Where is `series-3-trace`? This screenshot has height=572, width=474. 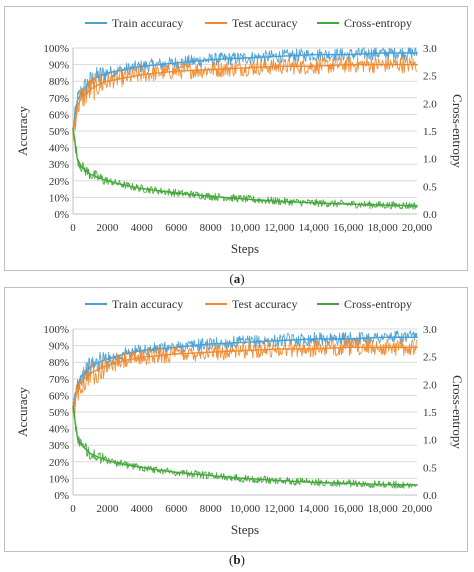 series-3-trace is located at coordinates (244, 445).